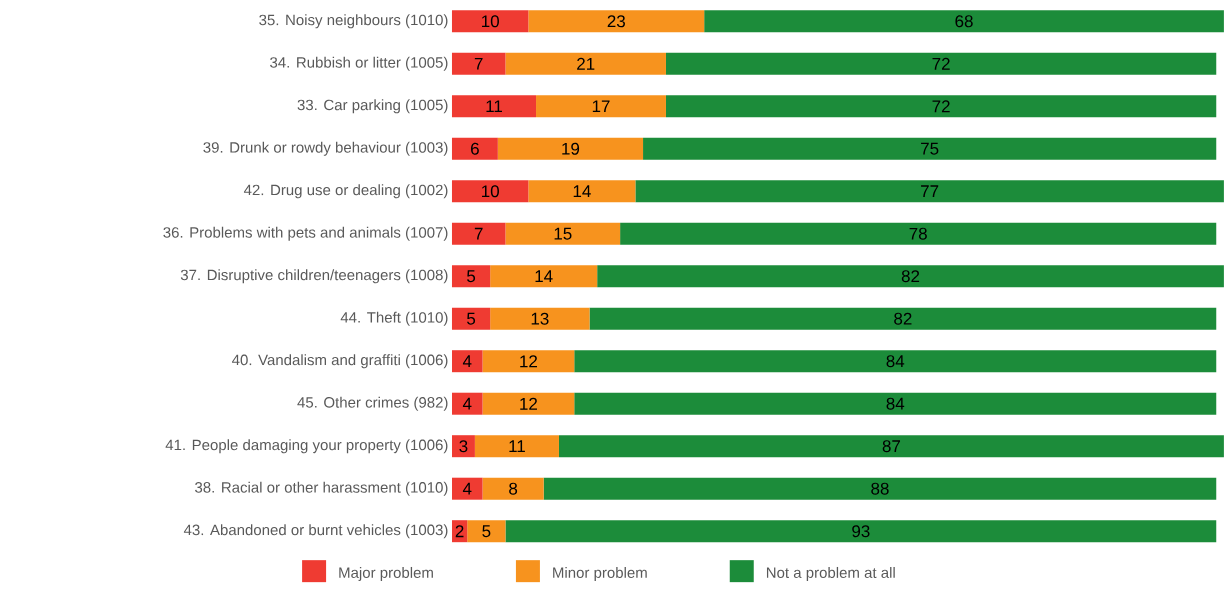 The height and width of the screenshot is (604, 1224). I want to click on data-label: 19, so click(571, 148).